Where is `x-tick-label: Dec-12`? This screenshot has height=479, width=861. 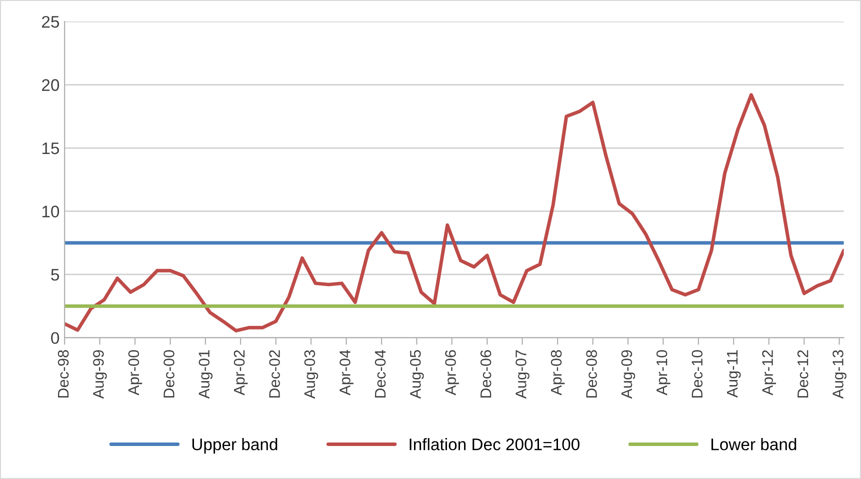
x-tick-label: Dec-12 is located at coordinates (802, 374).